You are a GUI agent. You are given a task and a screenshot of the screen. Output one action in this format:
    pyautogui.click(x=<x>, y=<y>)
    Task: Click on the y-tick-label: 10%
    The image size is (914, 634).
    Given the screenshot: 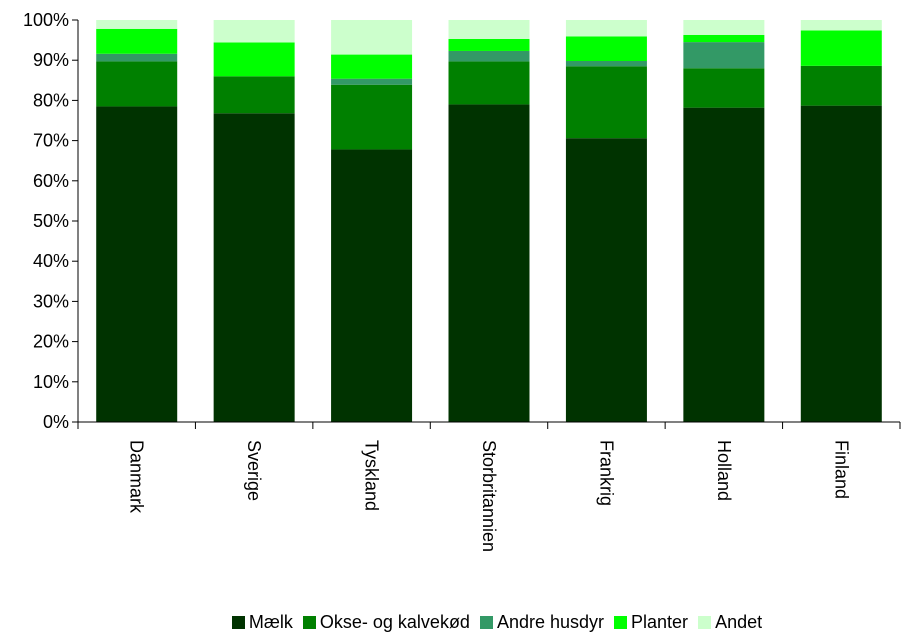 What is the action you would take?
    pyautogui.click(x=51, y=382)
    